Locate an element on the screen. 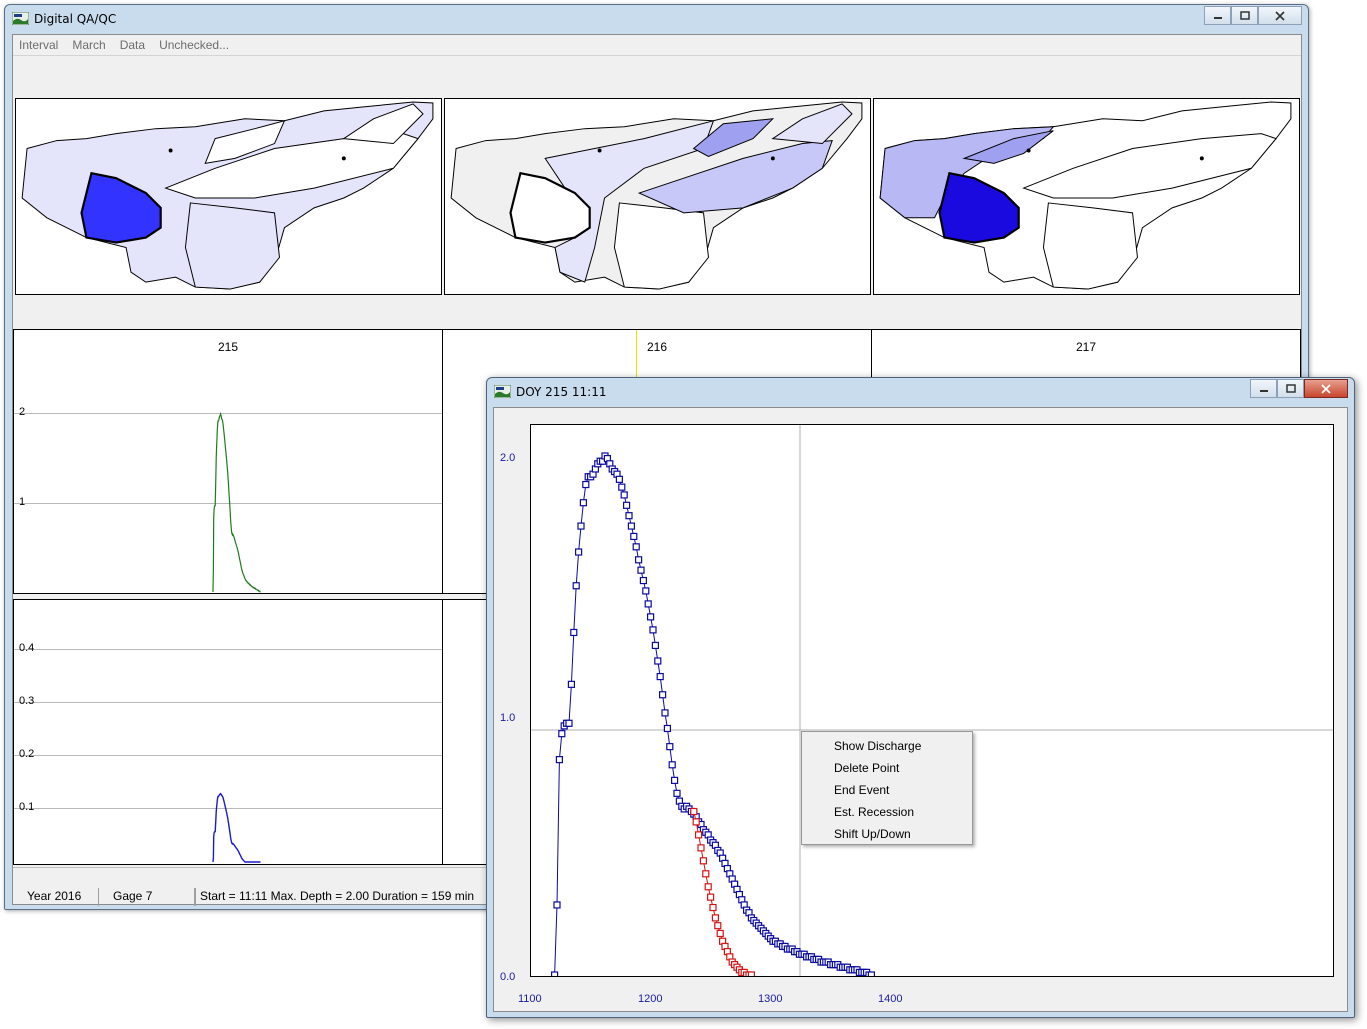  y-tick-label: 0.0 is located at coordinates (508, 977).